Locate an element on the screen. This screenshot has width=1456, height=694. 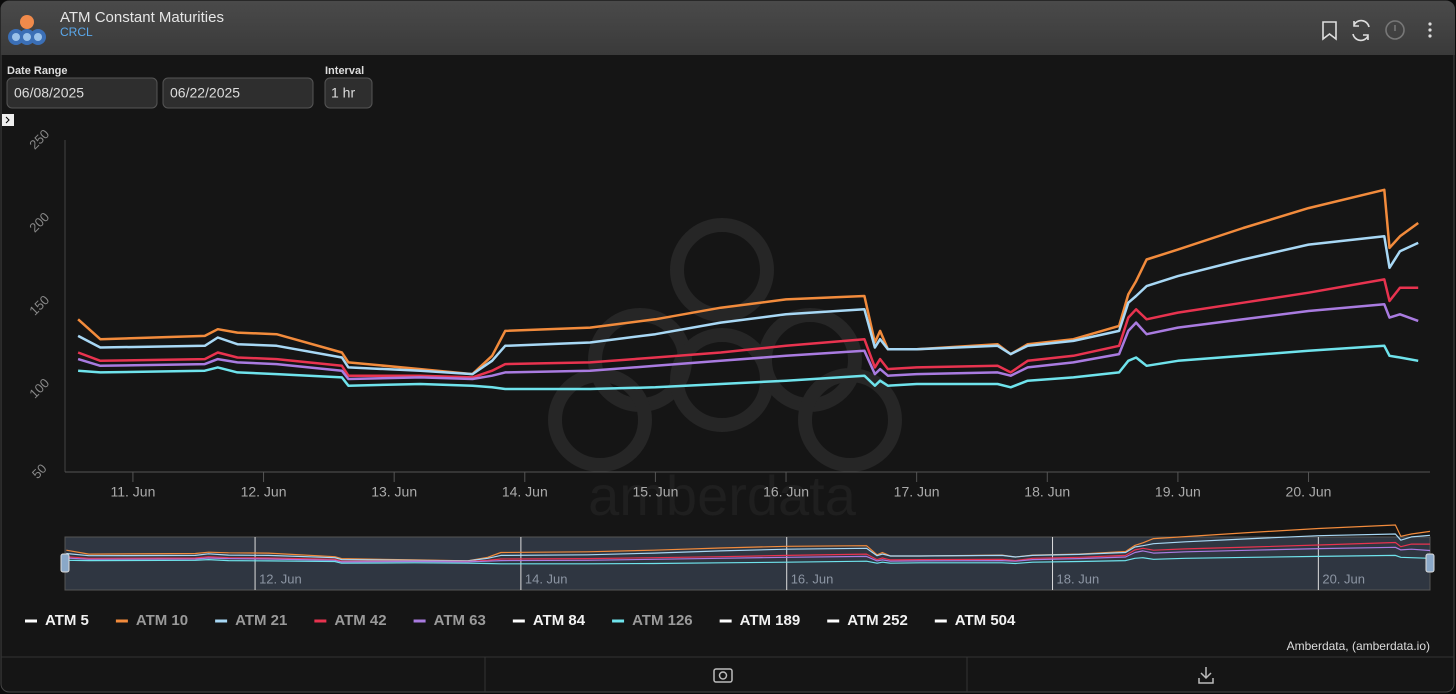
legend-item: ATM 10 is located at coordinates (151, 620).